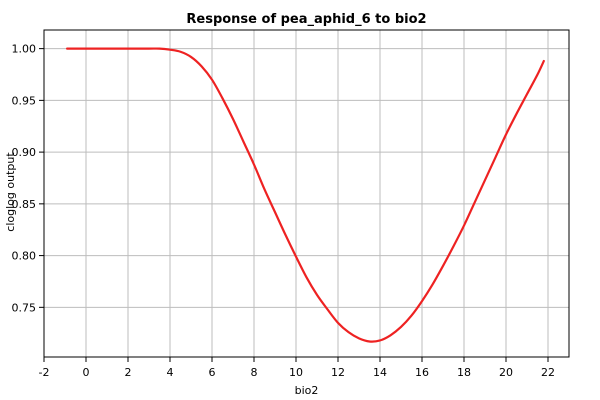 The height and width of the screenshot is (400, 600). Describe the element at coordinates (24, 307) in the screenshot. I see `y-tick-label: 0.75` at that location.